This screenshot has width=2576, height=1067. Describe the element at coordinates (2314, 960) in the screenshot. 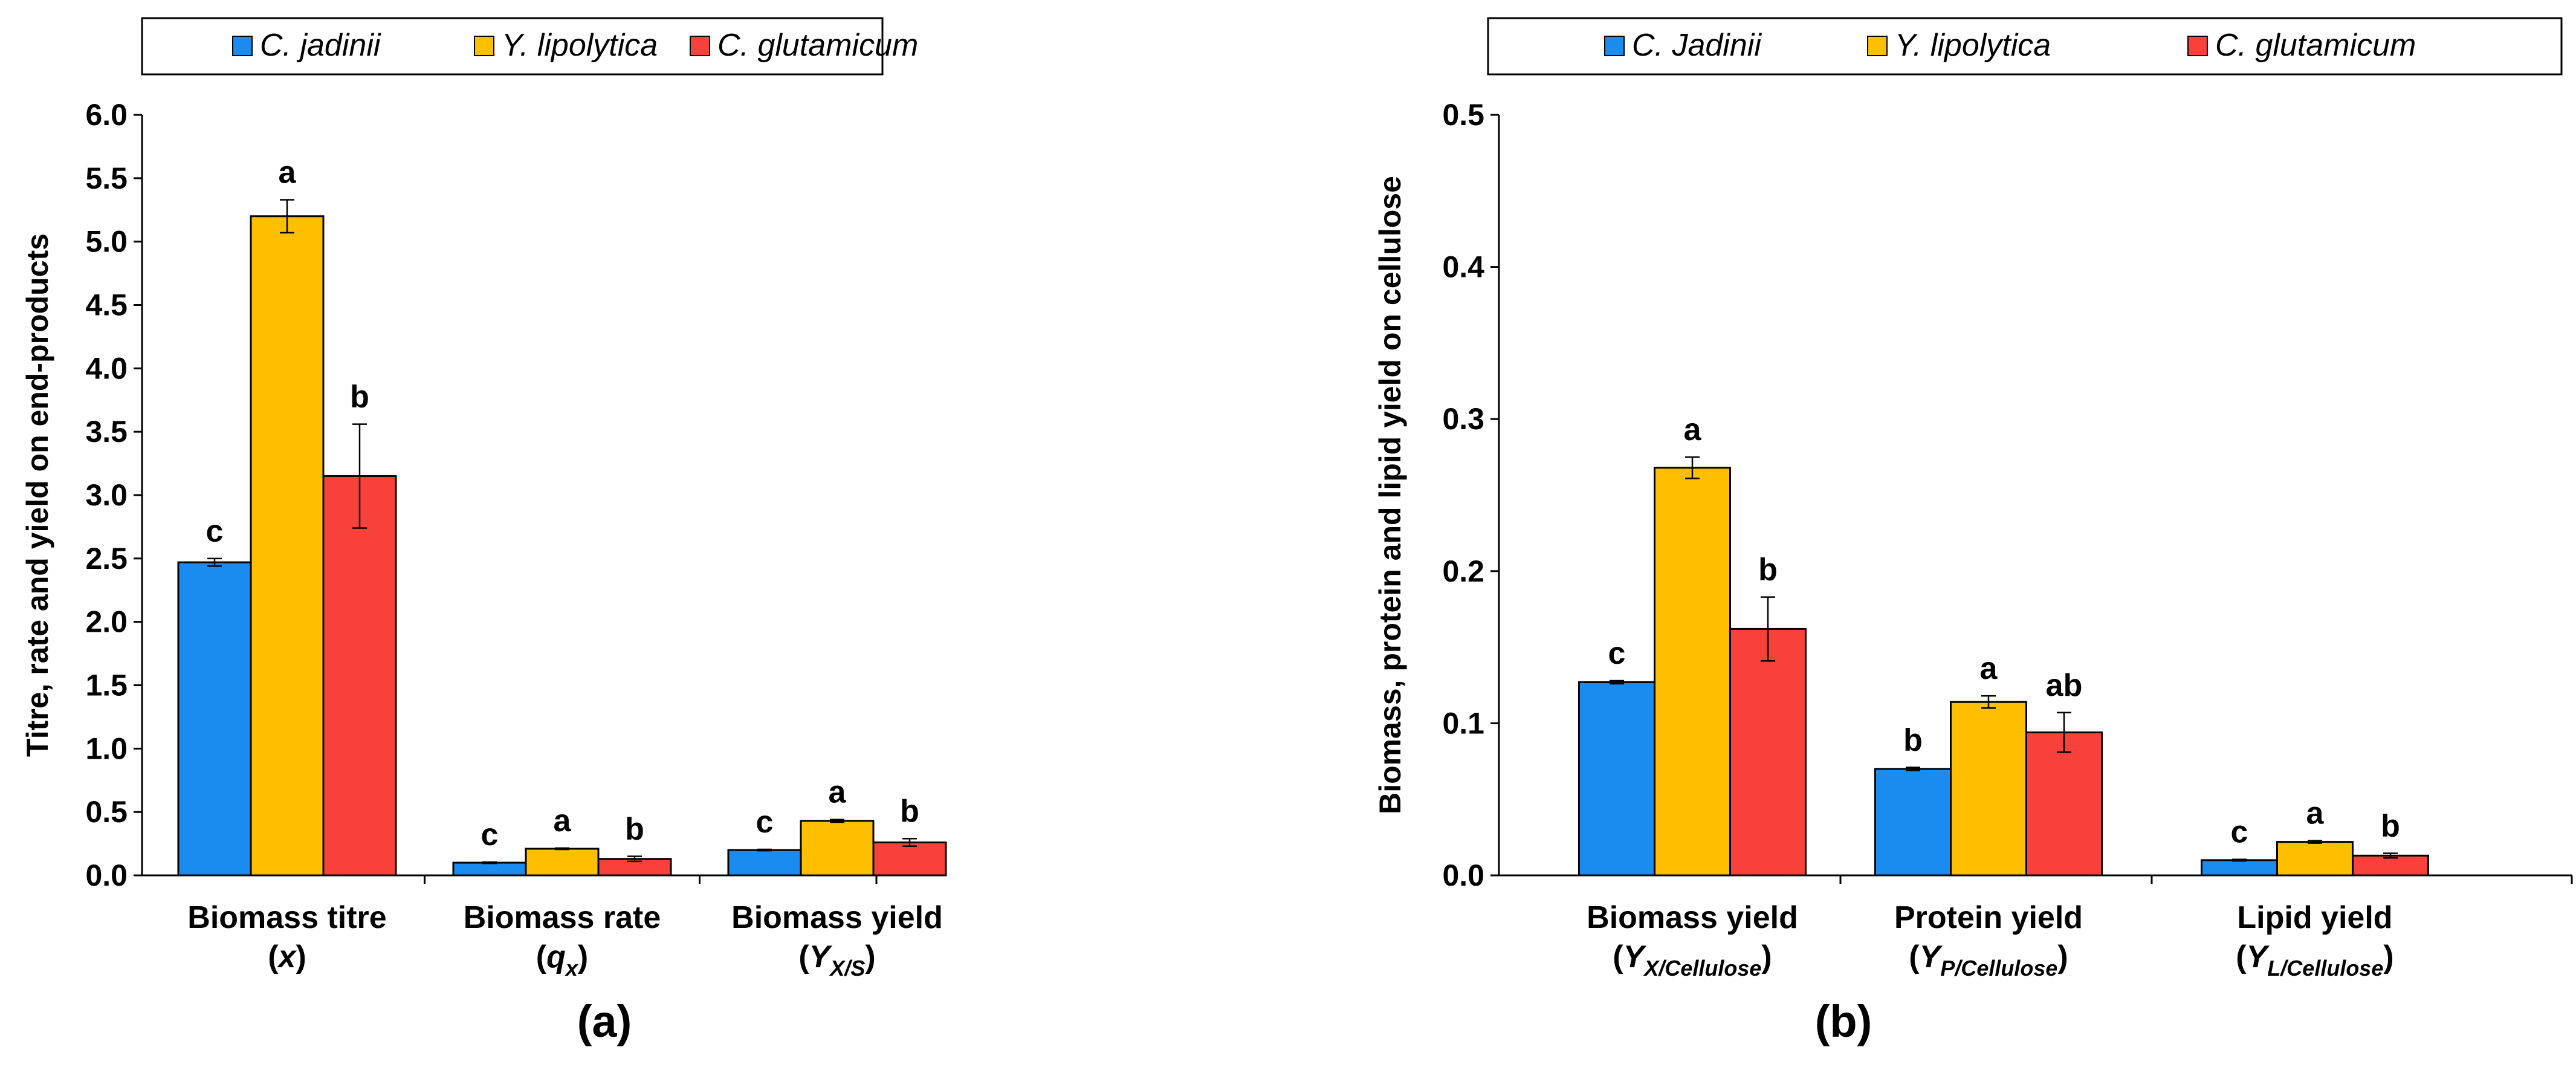

I see `category-symbol: (YL/Cellulose)` at that location.